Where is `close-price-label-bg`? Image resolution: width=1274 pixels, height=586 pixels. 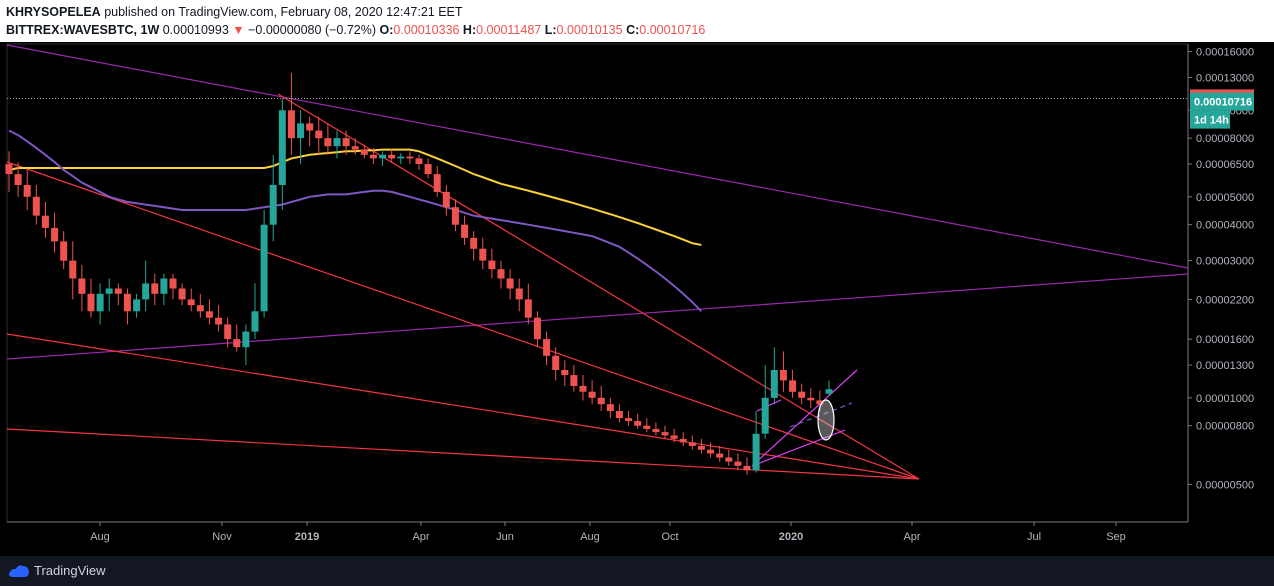
close-price-label-bg is located at coordinates (1222, 101).